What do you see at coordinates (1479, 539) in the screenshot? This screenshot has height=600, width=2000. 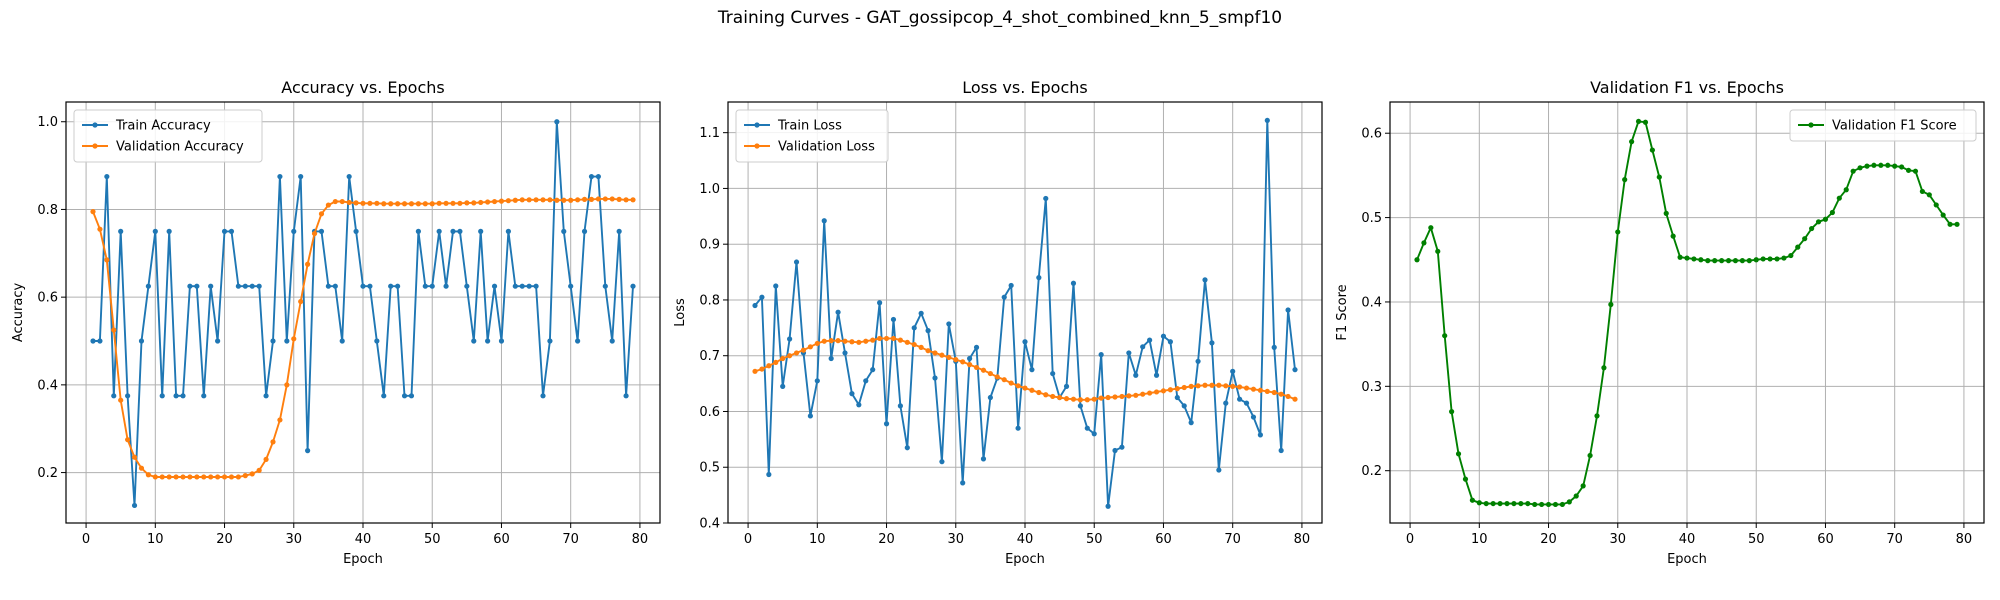 I see `x-tick-label: 10` at bounding box center [1479, 539].